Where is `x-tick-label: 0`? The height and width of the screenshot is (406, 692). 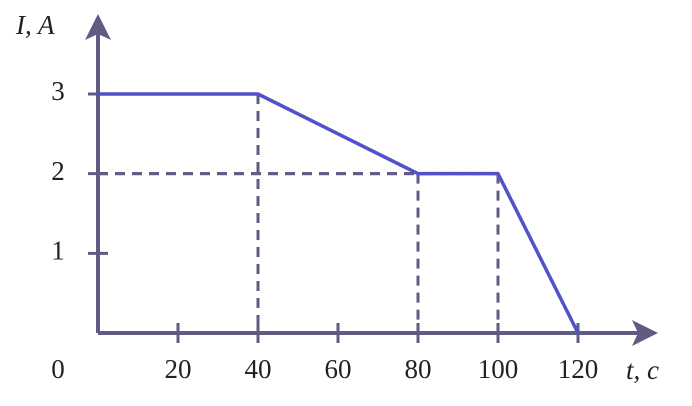 x-tick-label: 0 is located at coordinates (58, 369).